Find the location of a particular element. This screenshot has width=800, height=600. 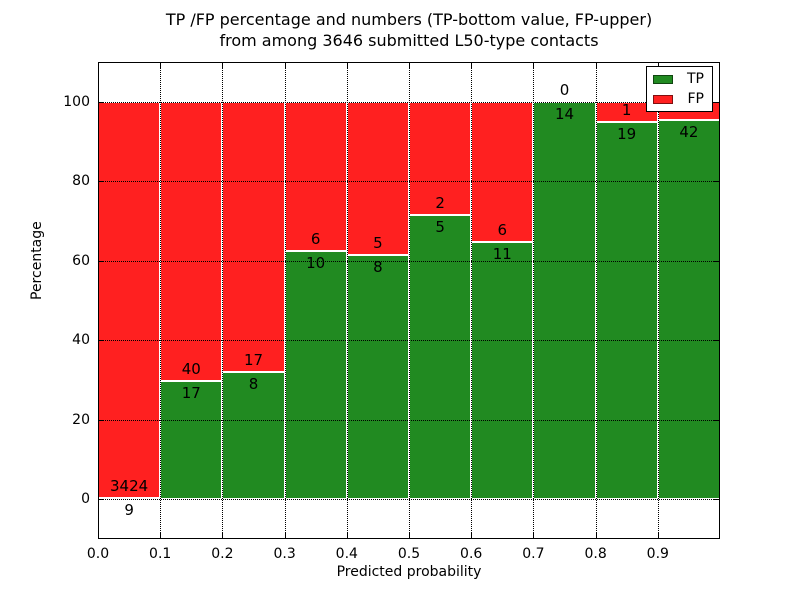

bar-fp-count-label: 6 is located at coordinates (502, 230).